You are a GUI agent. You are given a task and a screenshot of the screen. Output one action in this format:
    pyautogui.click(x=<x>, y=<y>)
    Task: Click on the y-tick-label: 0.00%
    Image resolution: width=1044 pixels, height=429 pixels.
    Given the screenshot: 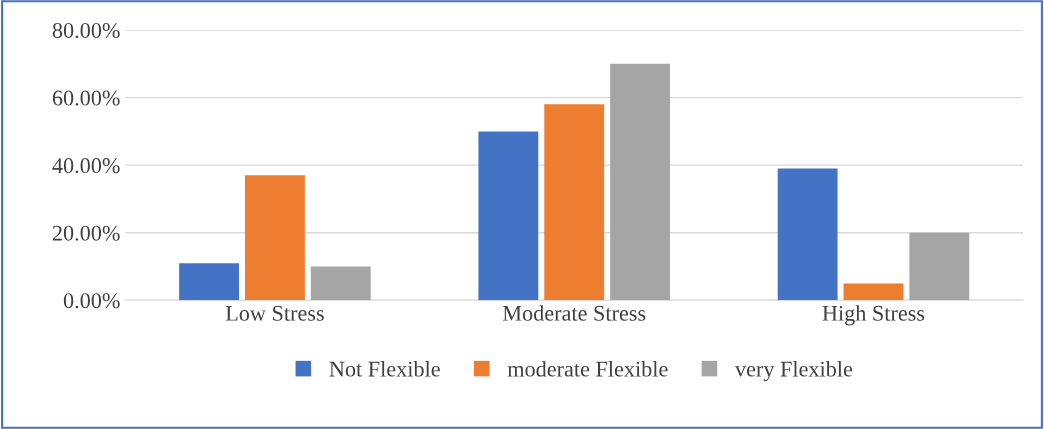 What is the action you would take?
    pyautogui.click(x=91, y=301)
    